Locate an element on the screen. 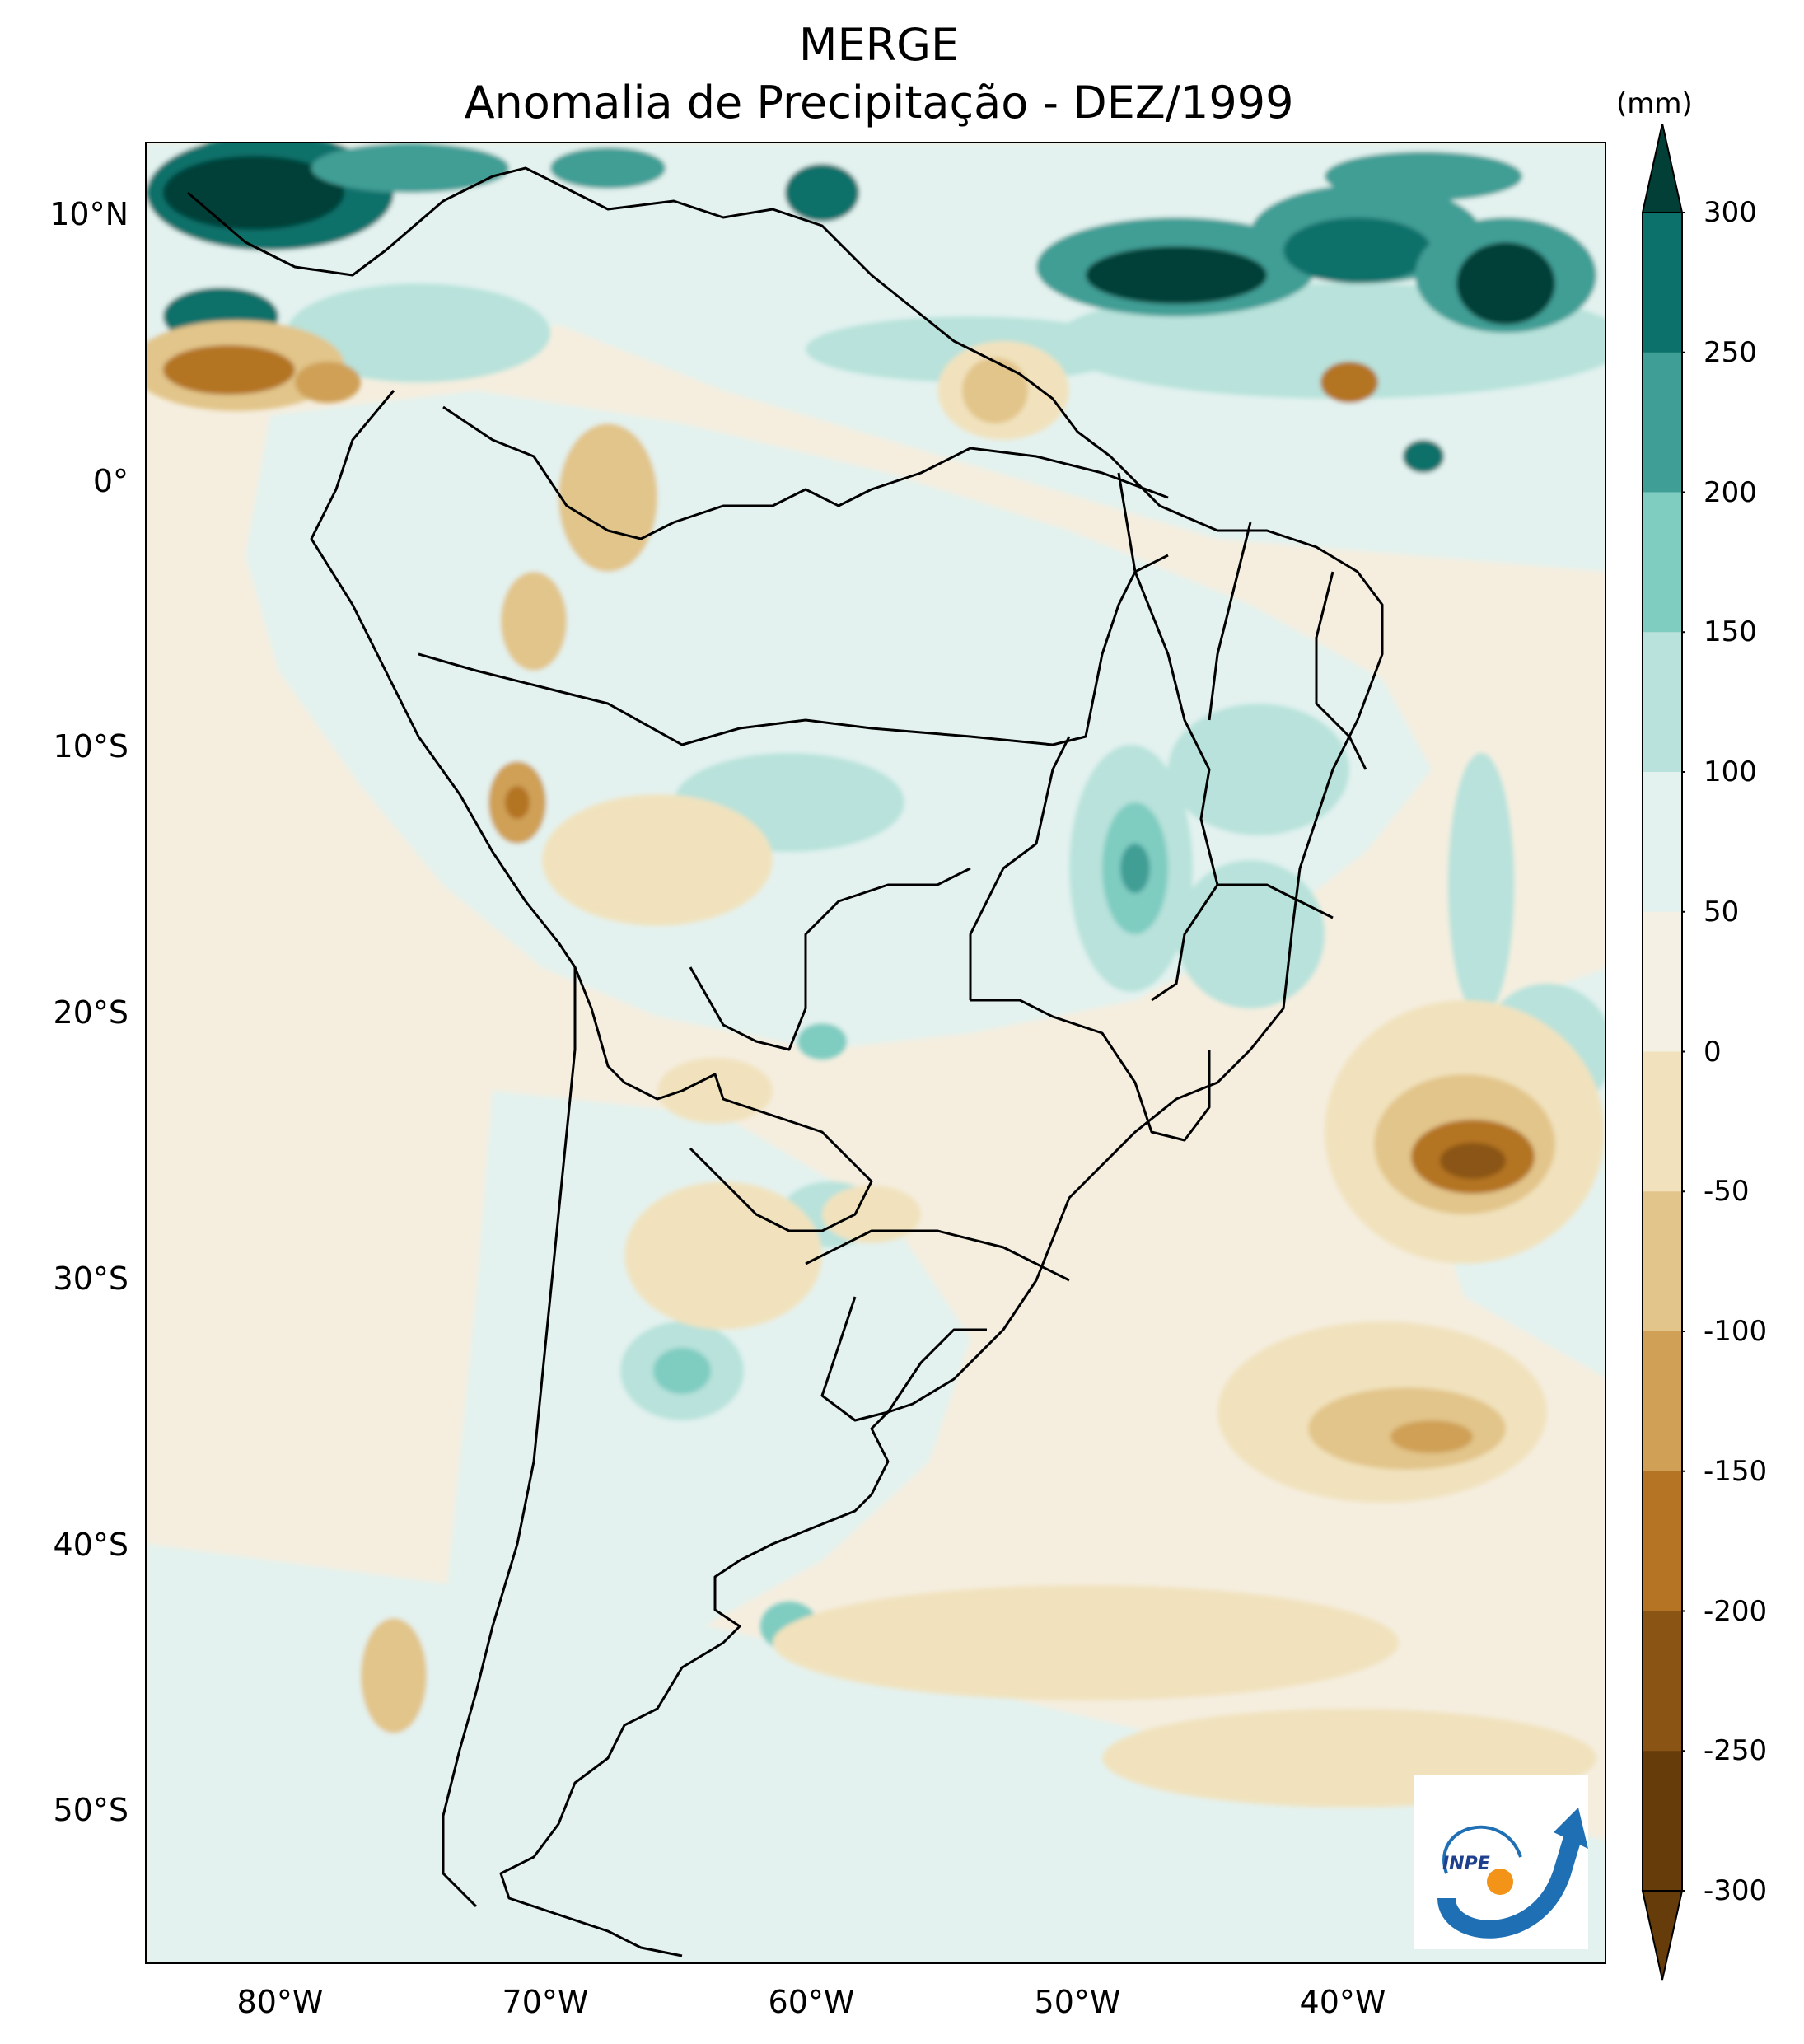 This screenshot has width=1804, height=2044. colorbar-tick-label: -250 is located at coordinates (1736, 1751).